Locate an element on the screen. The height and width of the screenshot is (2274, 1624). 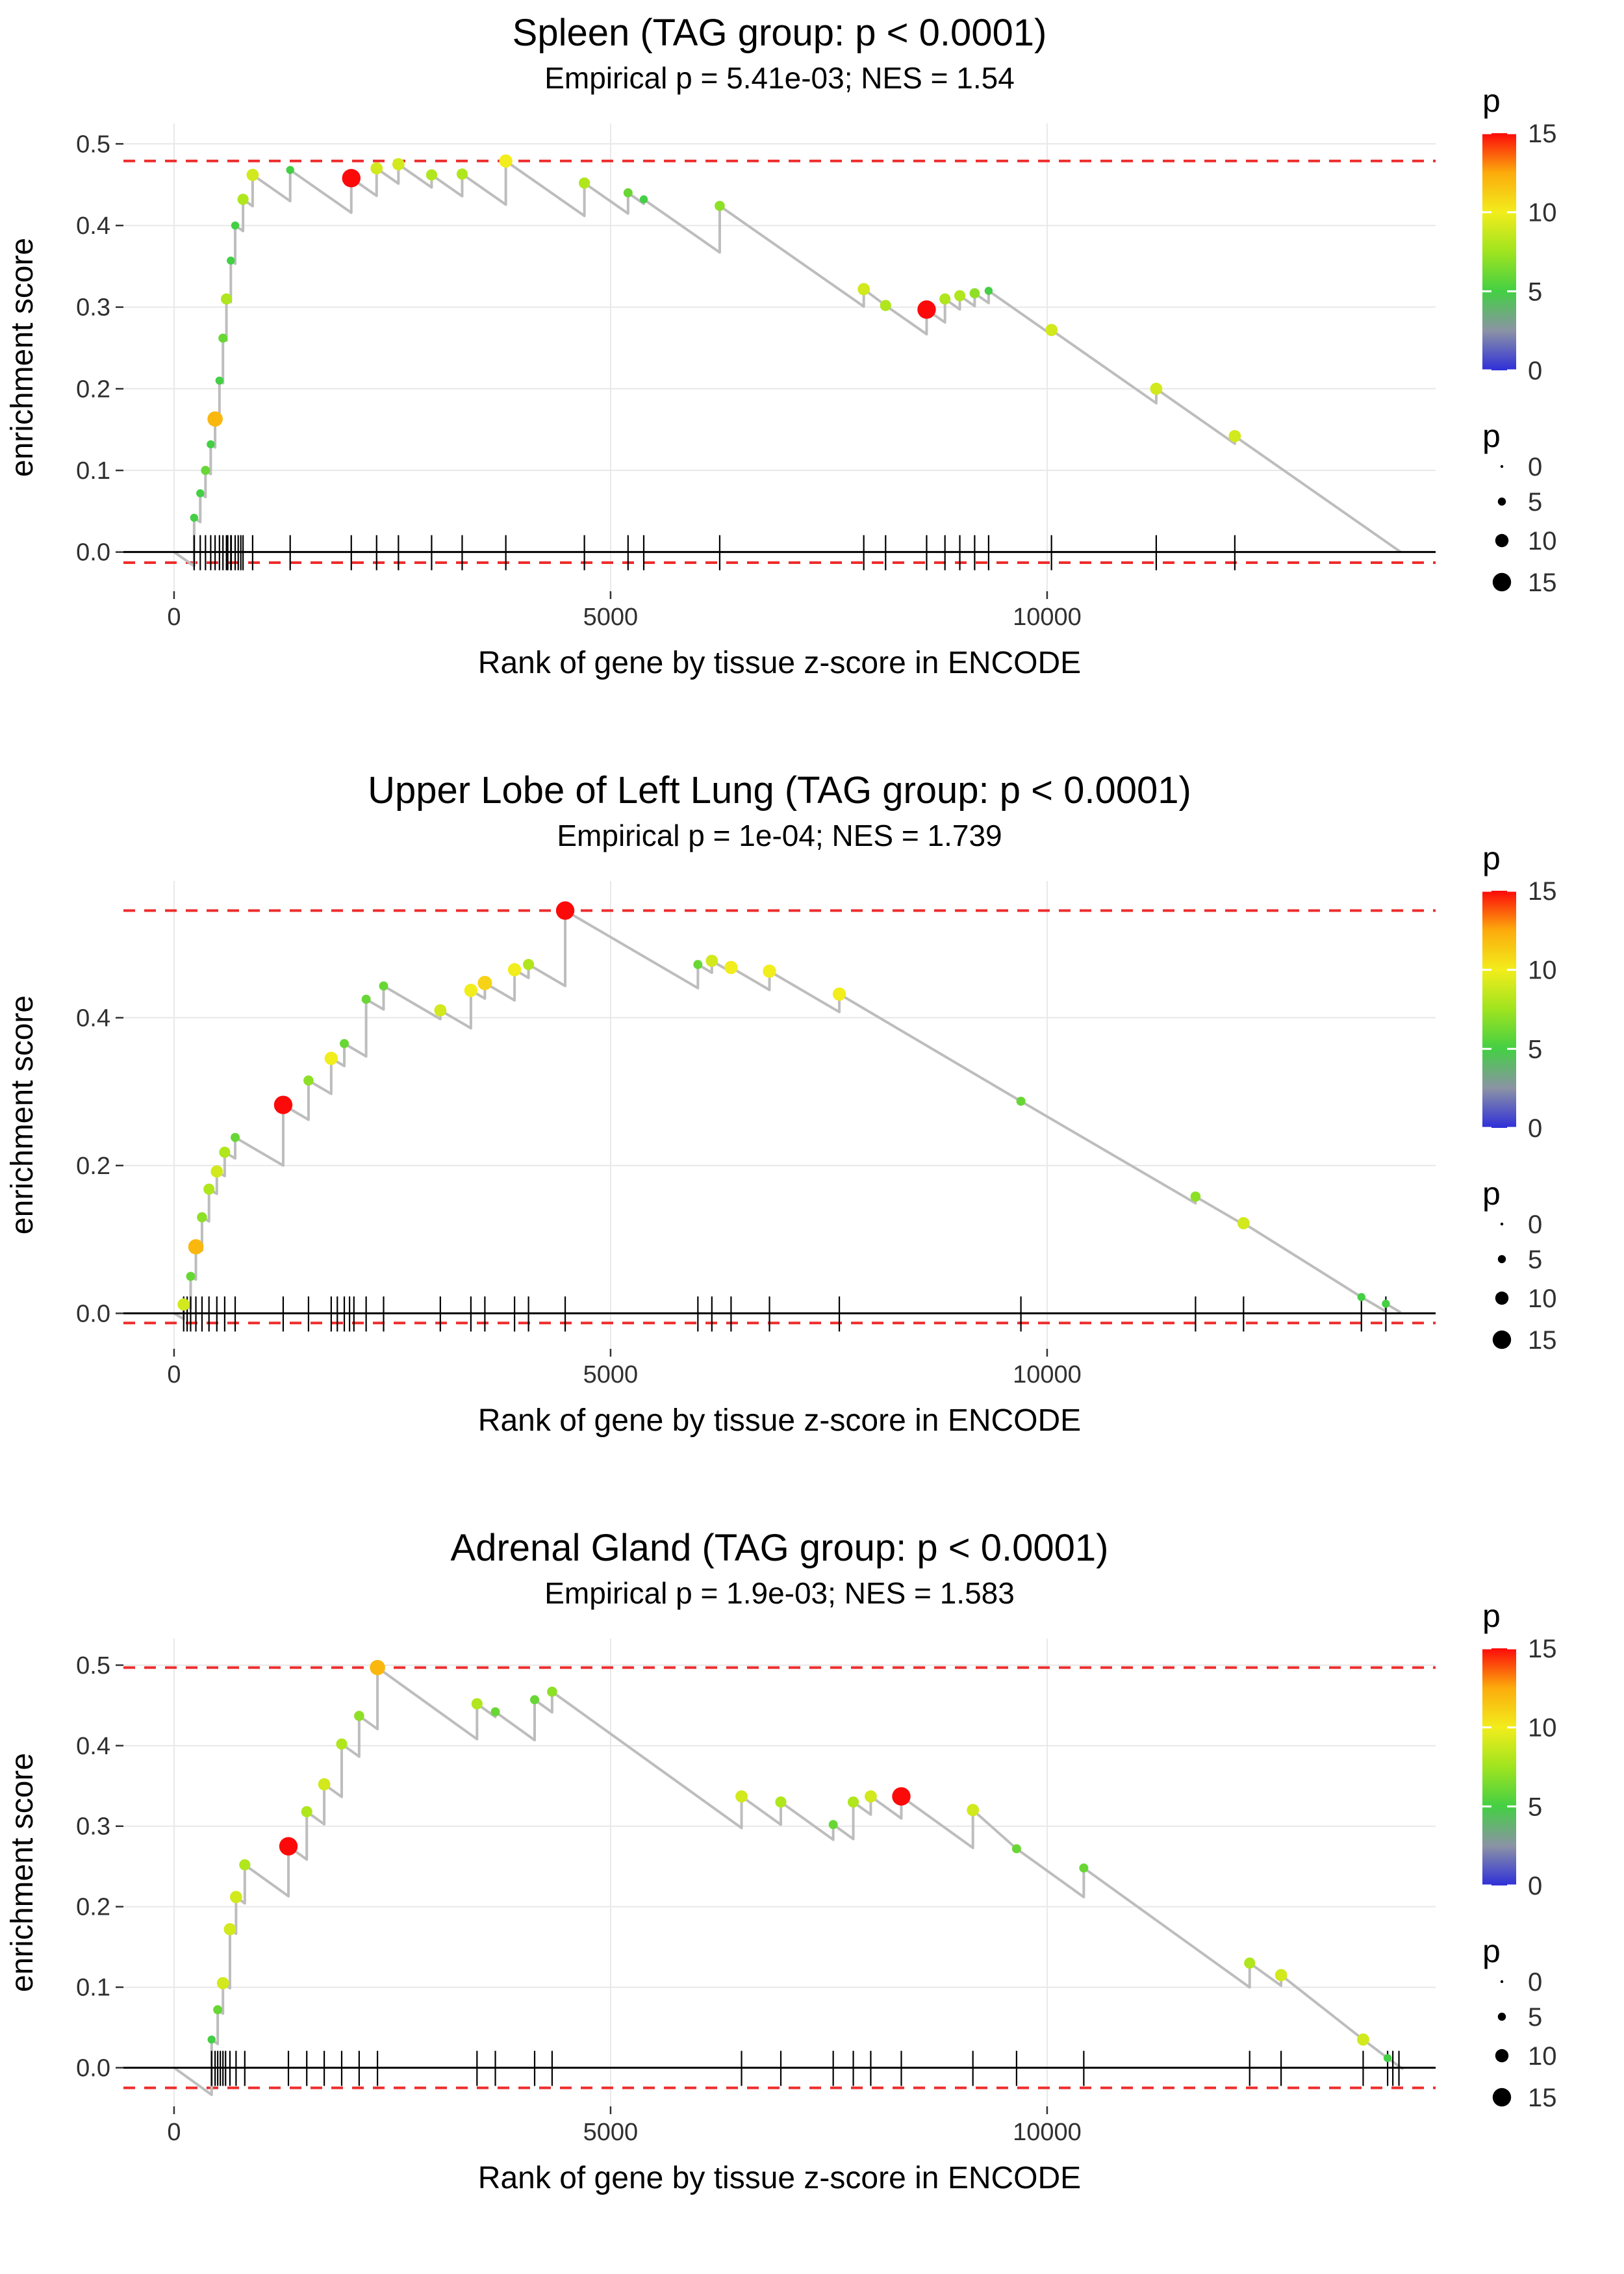
chart-subtitle: Empirical p = 5.41e-03; NES = 1.54 is located at coordinates (779, 78).